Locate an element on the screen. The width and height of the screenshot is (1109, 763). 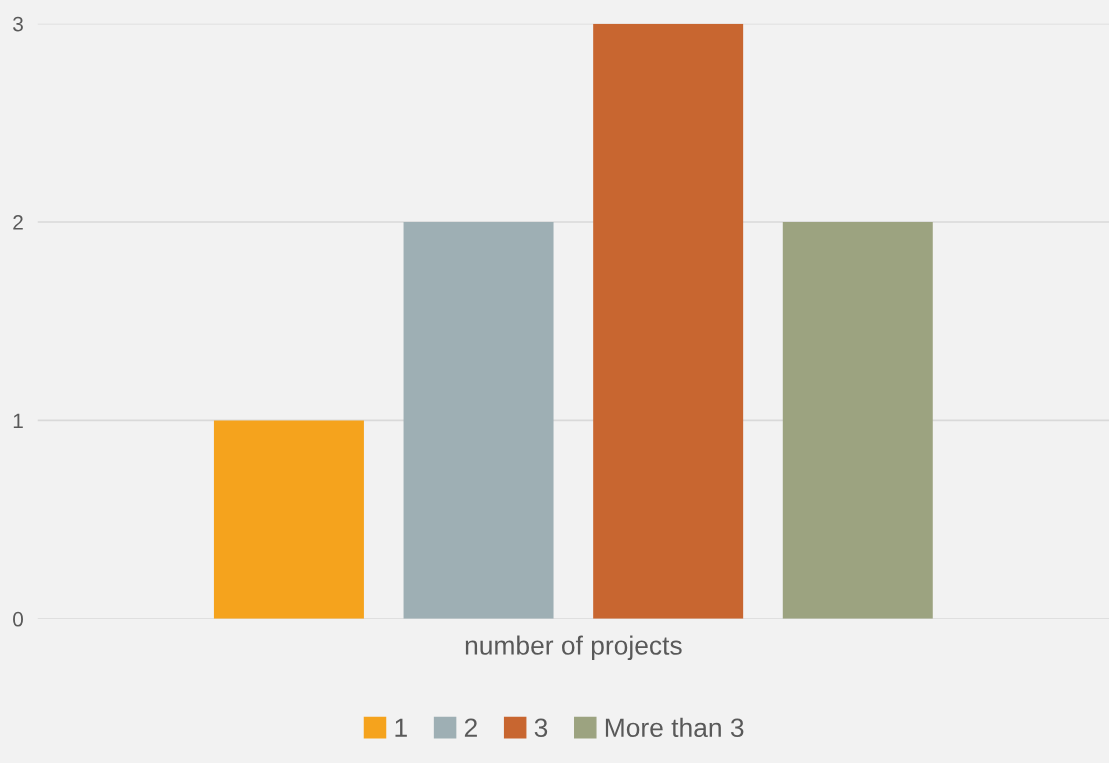
y-tick-label: 1 is located at coordinates (18, 420).